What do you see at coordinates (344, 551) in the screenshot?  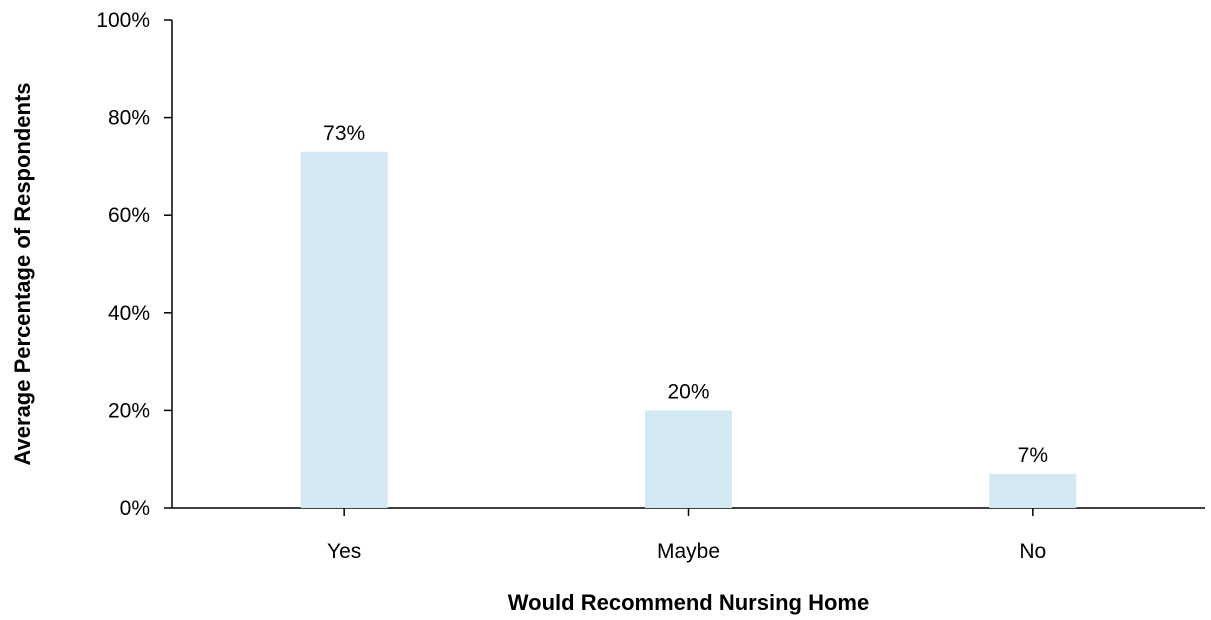 I see `x-tick-label: Yes` at bounding box center [344, 551].